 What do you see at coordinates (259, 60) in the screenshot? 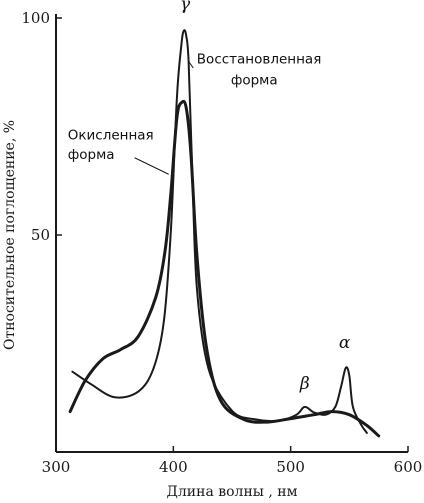
I see `series-annotation: Восстановленная` at bounding box center [259, 60].